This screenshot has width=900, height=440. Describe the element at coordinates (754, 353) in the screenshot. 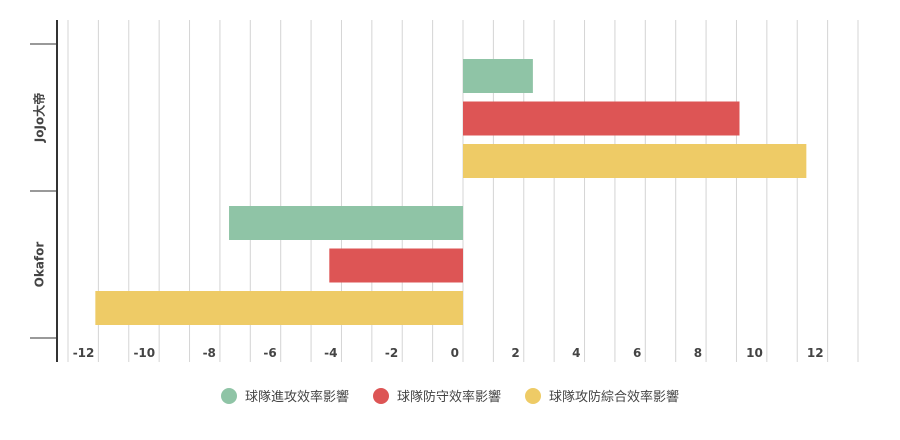

I see `x-tick-label: 10` at that location.